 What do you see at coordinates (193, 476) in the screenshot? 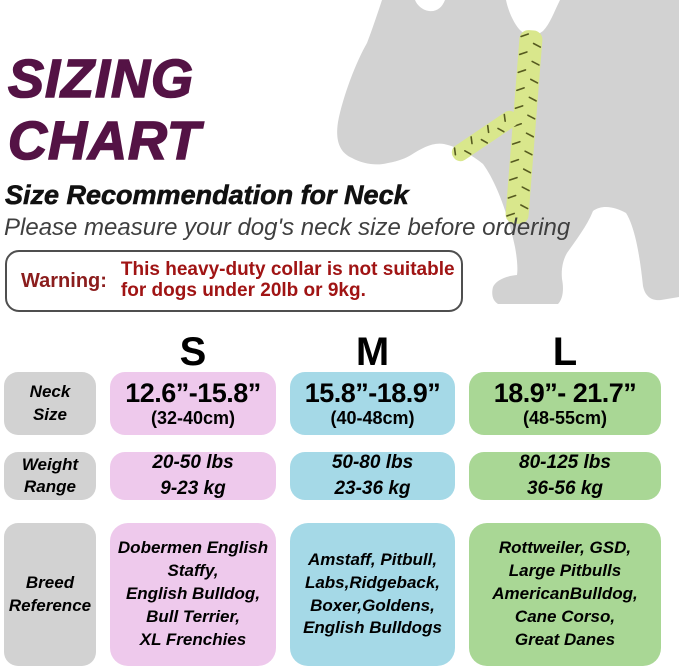
I see `weight-range-s-cell: 20-50 lbs 9-23 kg` at bounding box center [193, 476].